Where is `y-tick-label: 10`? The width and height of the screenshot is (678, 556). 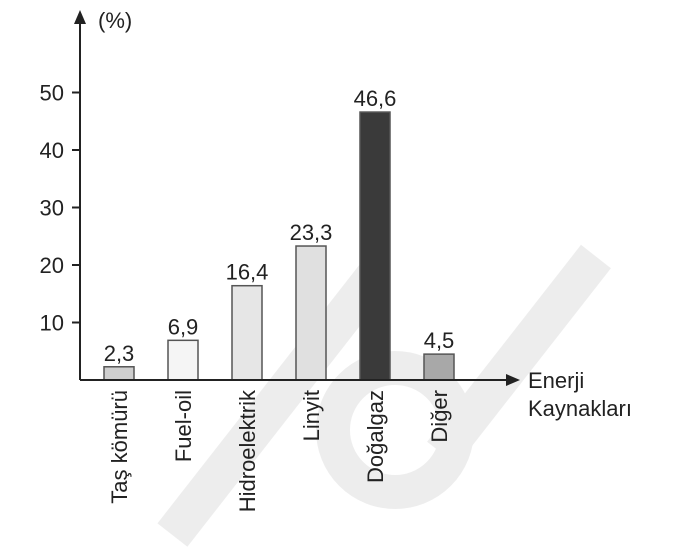
y-tick-label: 10 is located at coordinates (52, 323).